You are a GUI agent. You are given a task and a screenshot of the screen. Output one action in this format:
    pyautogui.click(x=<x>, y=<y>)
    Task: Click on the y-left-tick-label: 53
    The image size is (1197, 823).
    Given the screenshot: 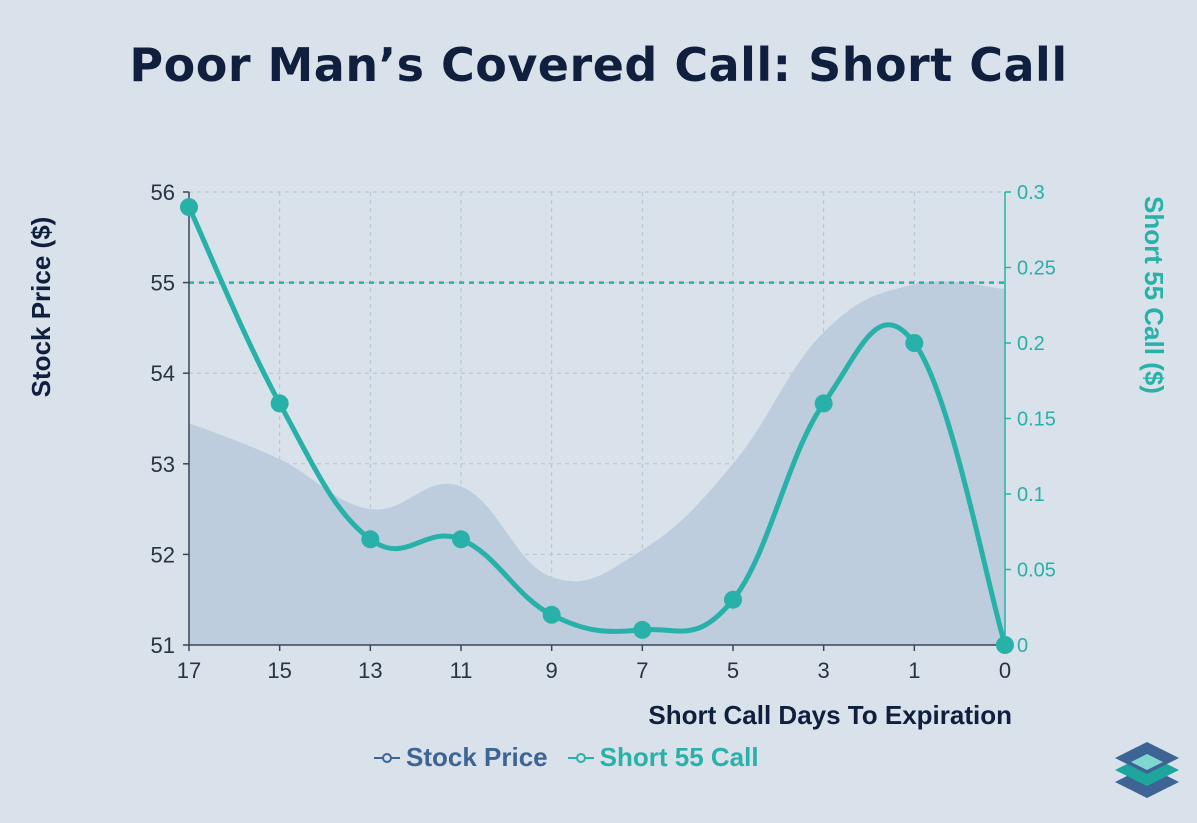 What is the action you would take?
    pyautogui.click(x=163, y=464)
    